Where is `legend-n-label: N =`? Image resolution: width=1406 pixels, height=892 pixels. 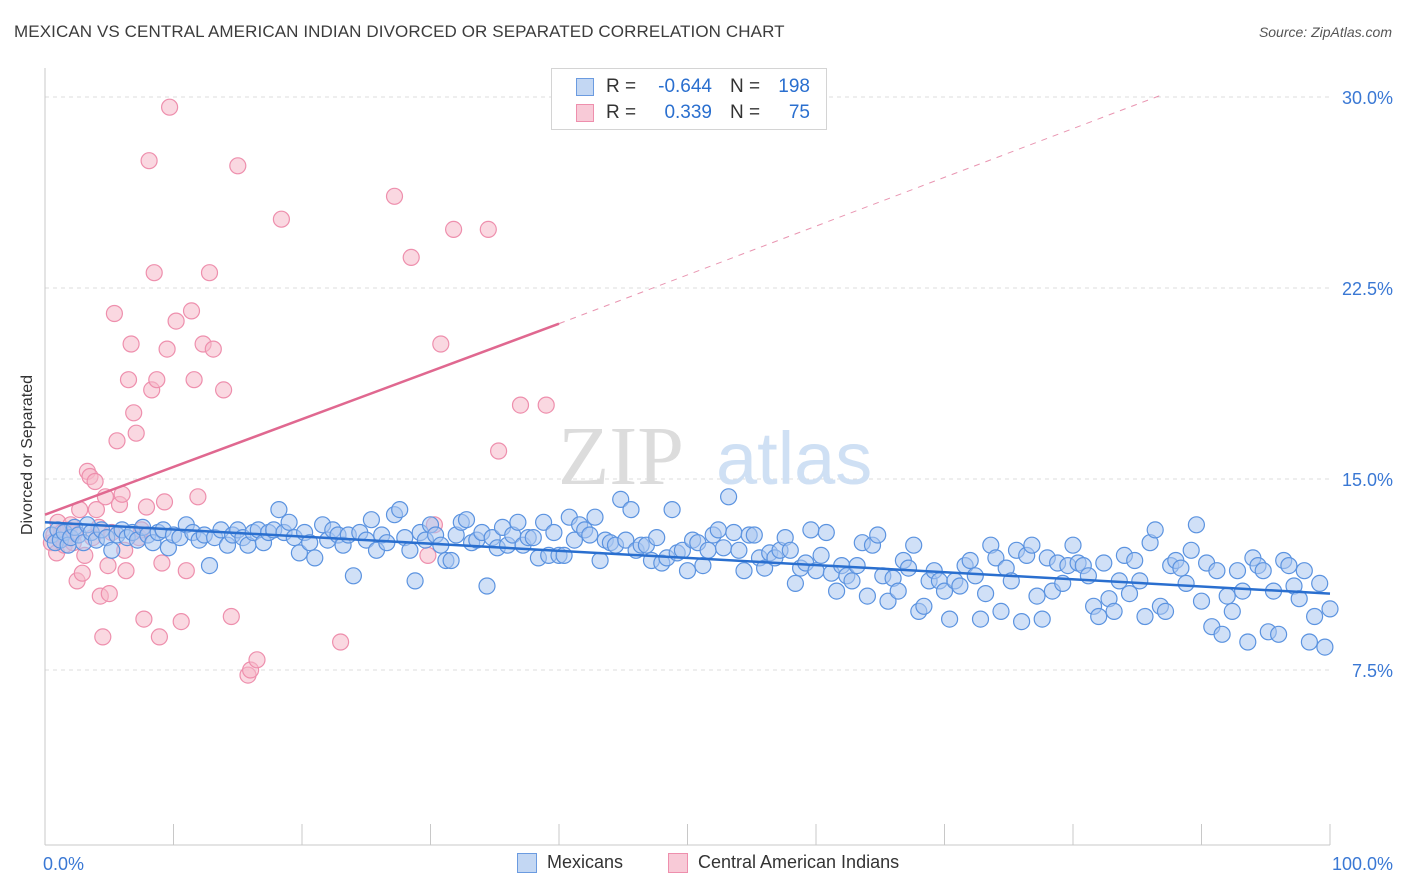 legend-n-label: N = is located at coordinates (745, 112).